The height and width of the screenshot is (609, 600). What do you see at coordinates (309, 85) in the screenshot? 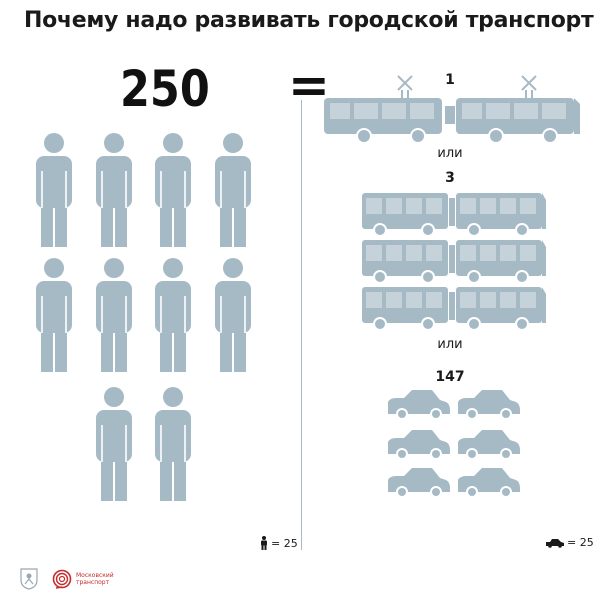
I see `equals-sign: =` at bounding box center [309, 85].